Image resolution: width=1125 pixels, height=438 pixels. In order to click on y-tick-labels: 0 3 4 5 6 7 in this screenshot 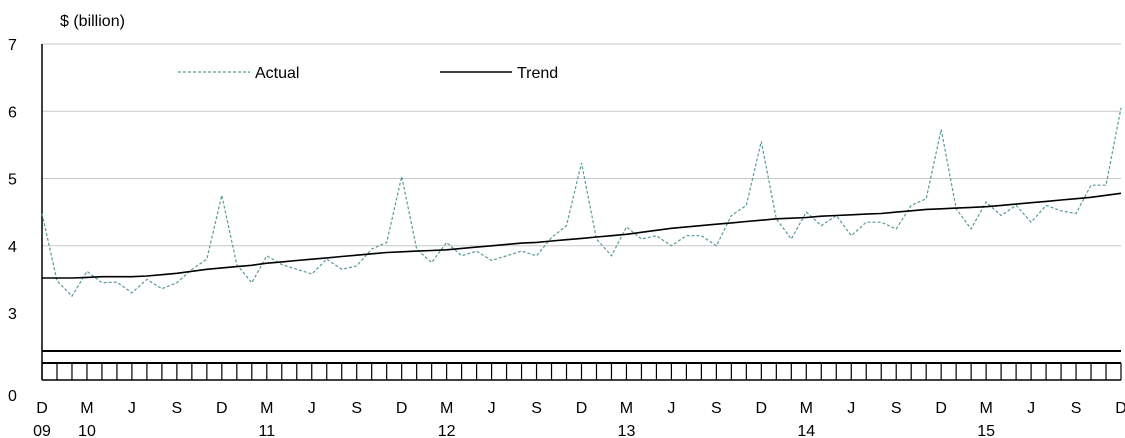, I will do `click(12, 221)`.